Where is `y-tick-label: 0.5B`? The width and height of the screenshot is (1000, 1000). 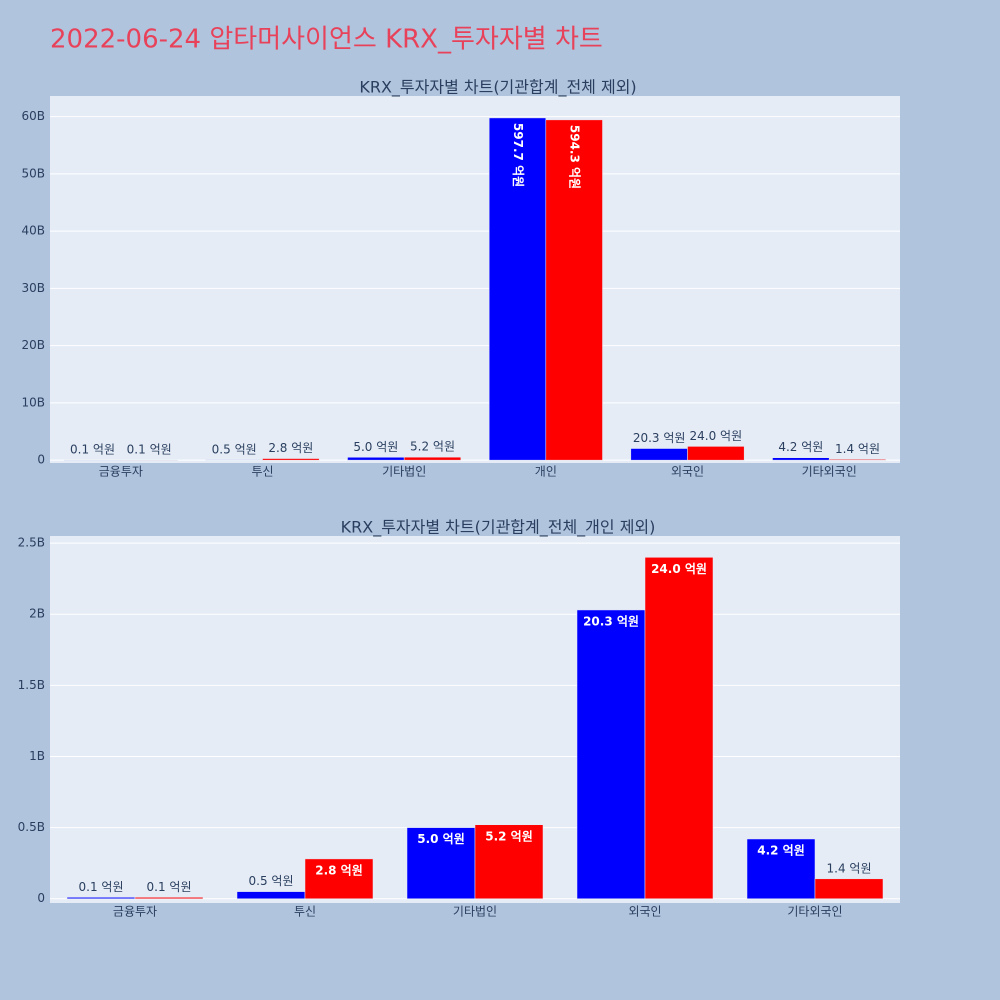
y-tick-label: 0.5B is located at coordinates (31, 827).